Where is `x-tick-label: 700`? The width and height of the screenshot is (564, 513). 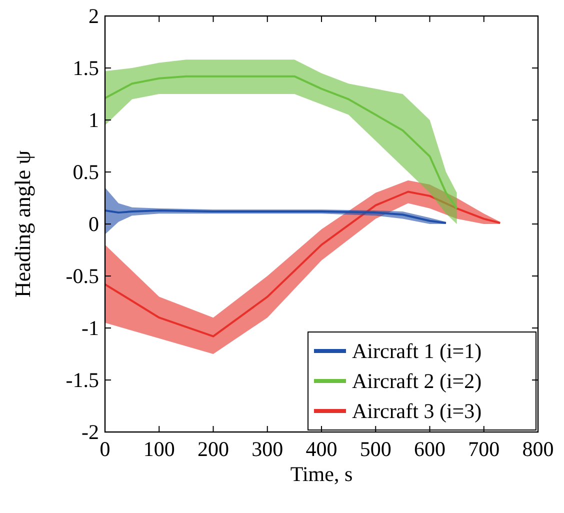
x-tick-label: 700 is located at coordinates (484, 449).